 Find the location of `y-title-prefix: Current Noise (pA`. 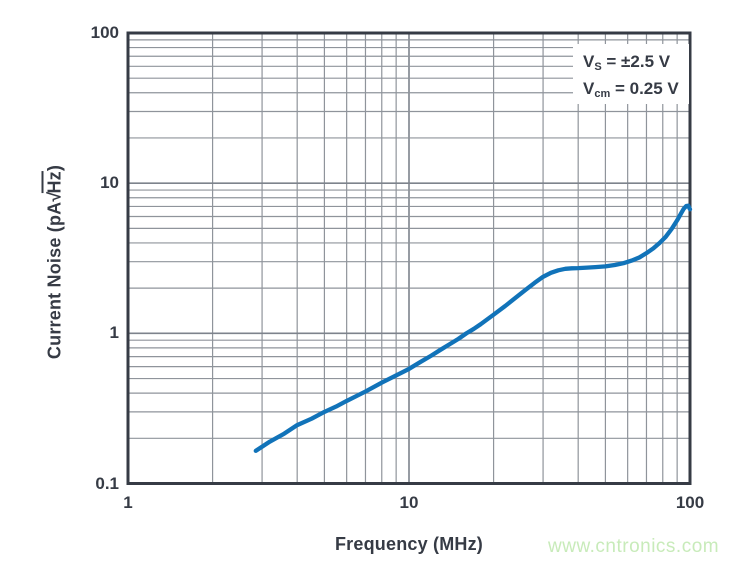

y-title-prefix: Current Noise (pA is located at coordinates (54, 280).